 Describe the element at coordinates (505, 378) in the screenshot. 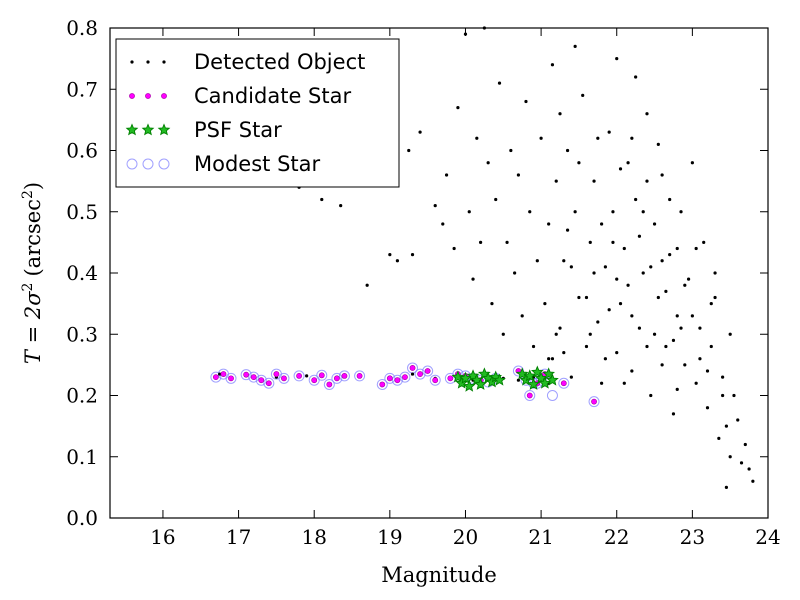

I see `psf-star-series` at that location.